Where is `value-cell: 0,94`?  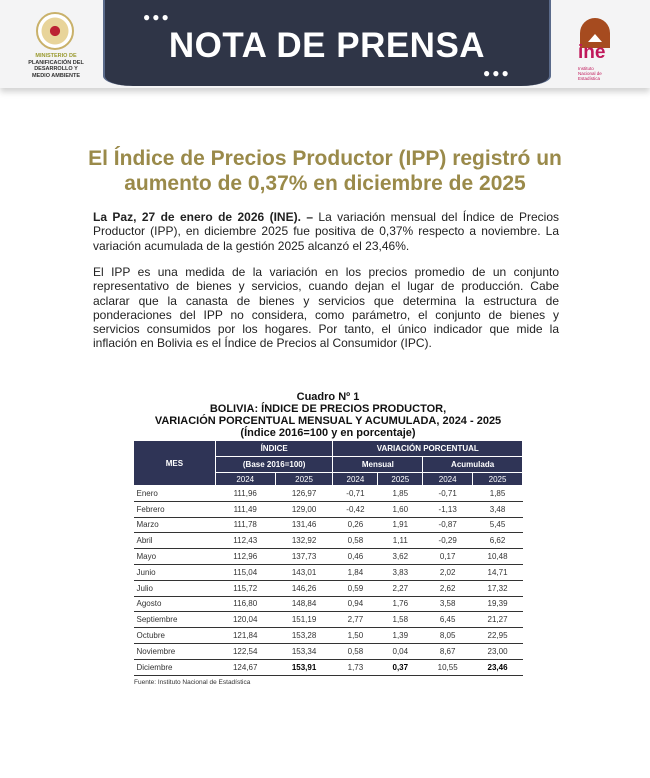 value-cell: 0,94 is located at coordinates (355, 604).